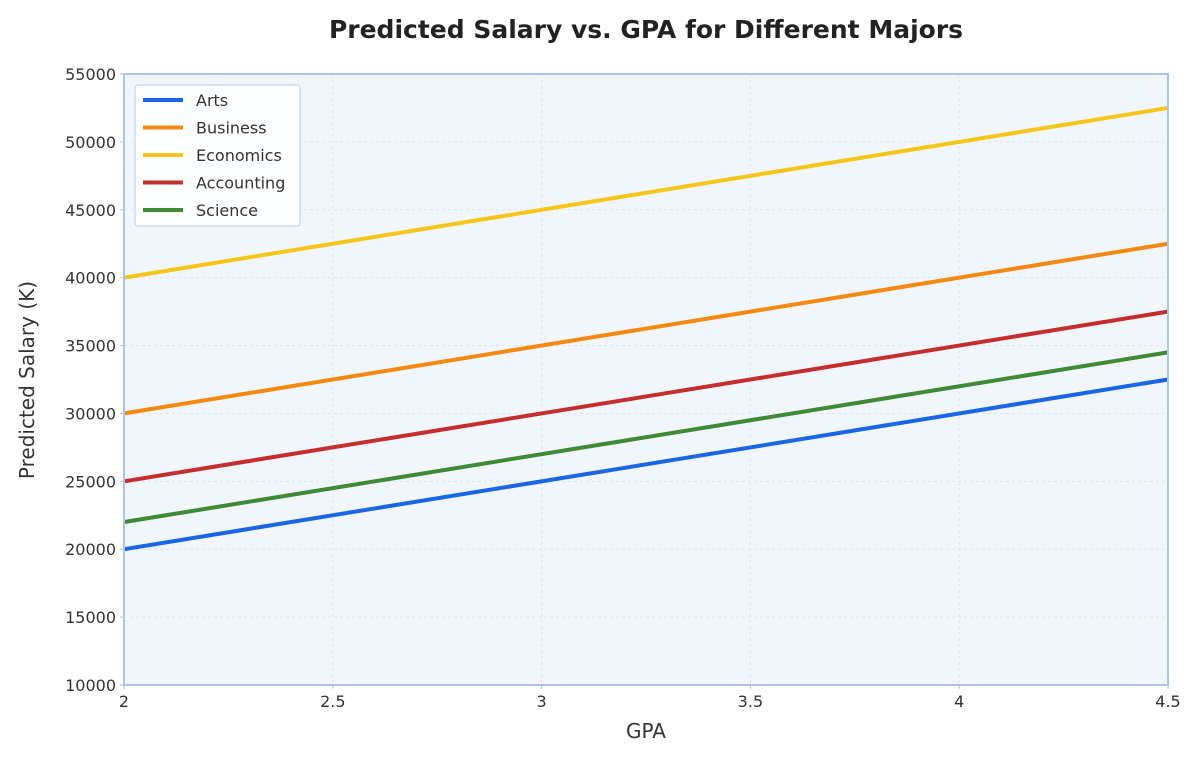 The image size is (1200, 761). Describe the element at coordinates (231, 128) in the screenshot. I see `legend-label-business: Business` at that location.